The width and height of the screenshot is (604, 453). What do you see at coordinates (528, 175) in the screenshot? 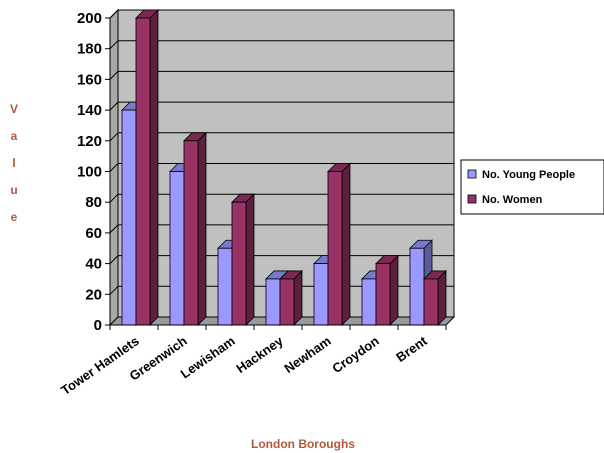
I see `legend-label: No. Young People` at bounding box center [528, 175].